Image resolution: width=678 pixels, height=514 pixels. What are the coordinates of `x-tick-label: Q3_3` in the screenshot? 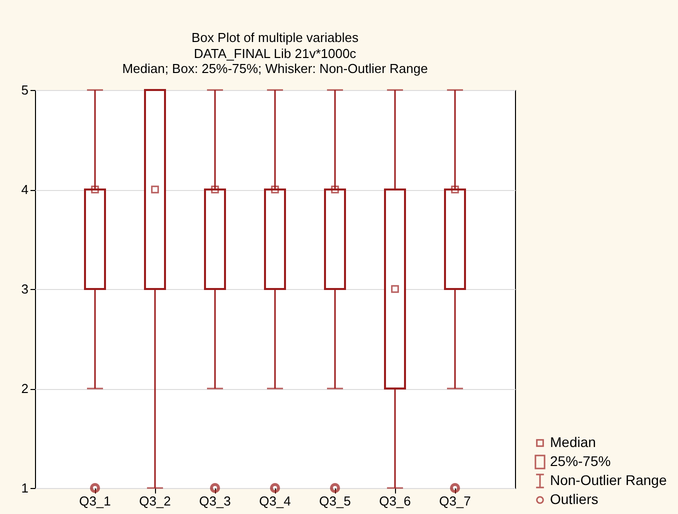 It's located at (215, 501).